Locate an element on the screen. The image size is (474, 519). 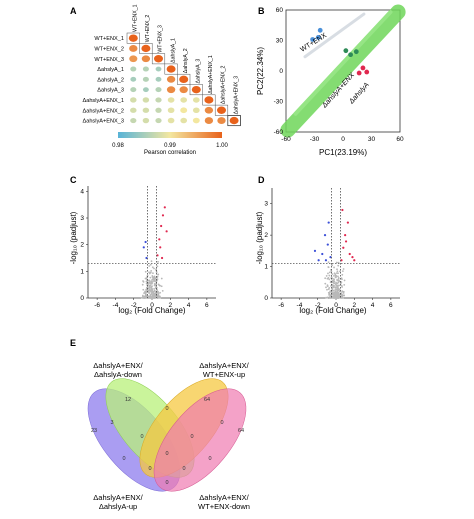
heatmap-column-label: ΔahslyA_2 is located at coordinates (186, 60).